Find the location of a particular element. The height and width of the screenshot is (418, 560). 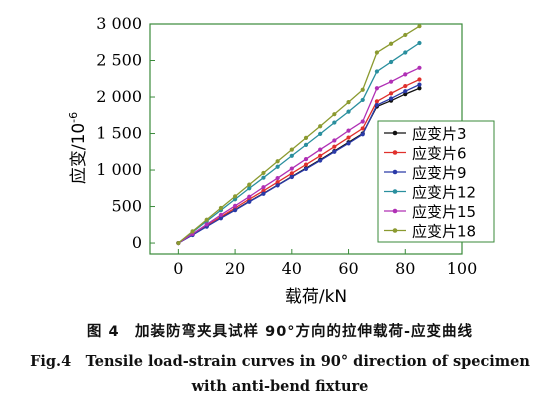

y-tick-label: 2 000 is located at coordinates (119, 96).